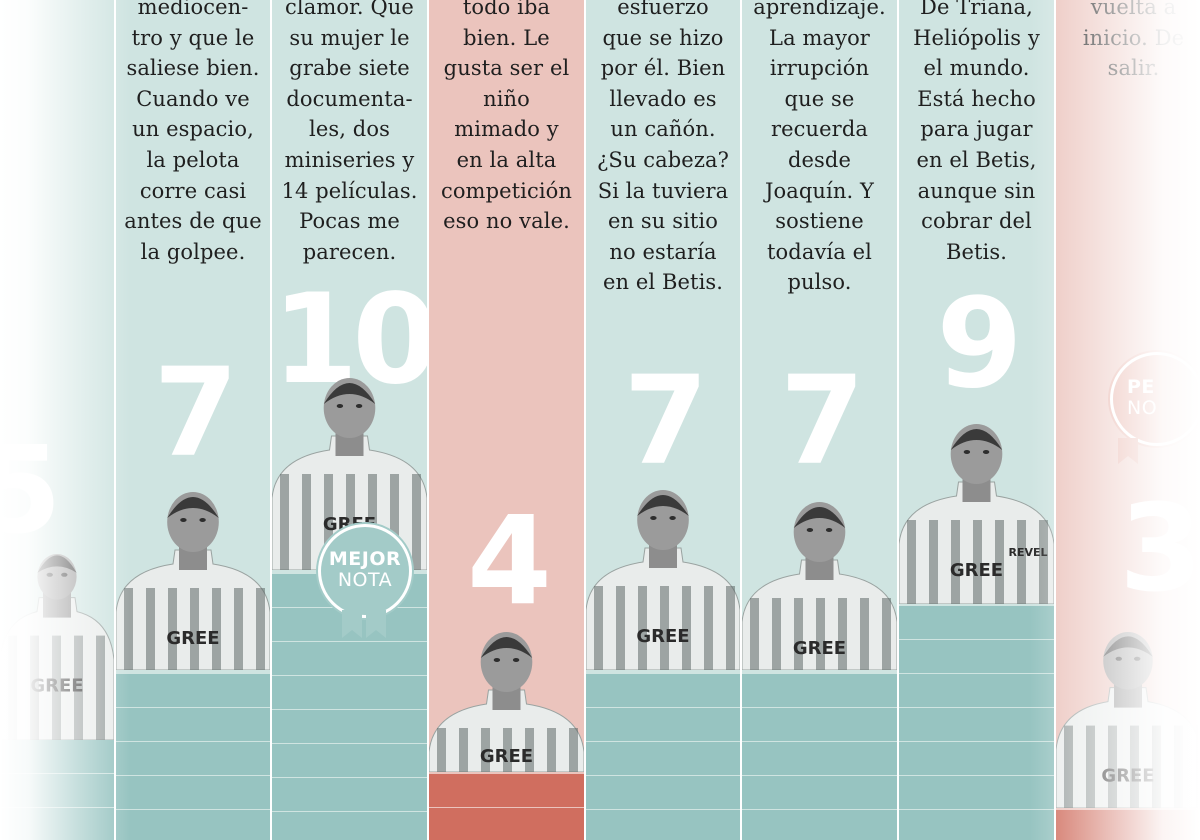 The width and height of the screenshot is (1200, 840). I want to click on comment-line: en el Betis., so click(663, 282).